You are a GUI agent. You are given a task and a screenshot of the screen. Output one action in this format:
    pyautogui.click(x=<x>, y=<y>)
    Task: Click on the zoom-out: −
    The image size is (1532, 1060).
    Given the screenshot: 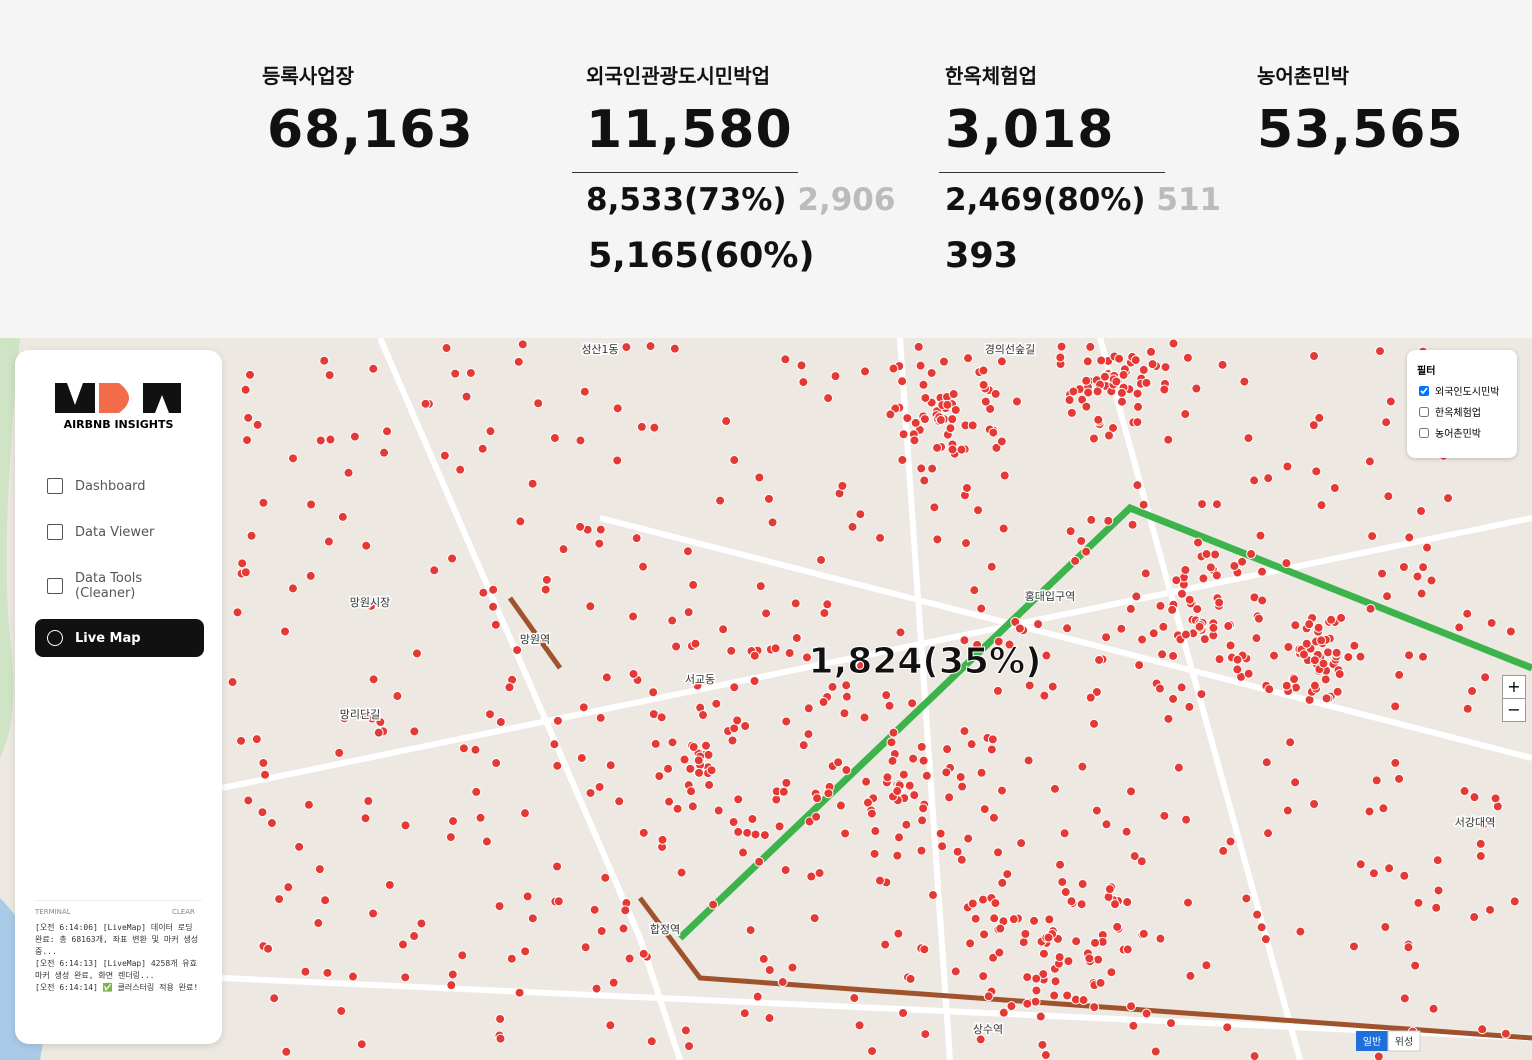 What is the action you would take?
    pyautogui.click(x=1514, y=710)
    